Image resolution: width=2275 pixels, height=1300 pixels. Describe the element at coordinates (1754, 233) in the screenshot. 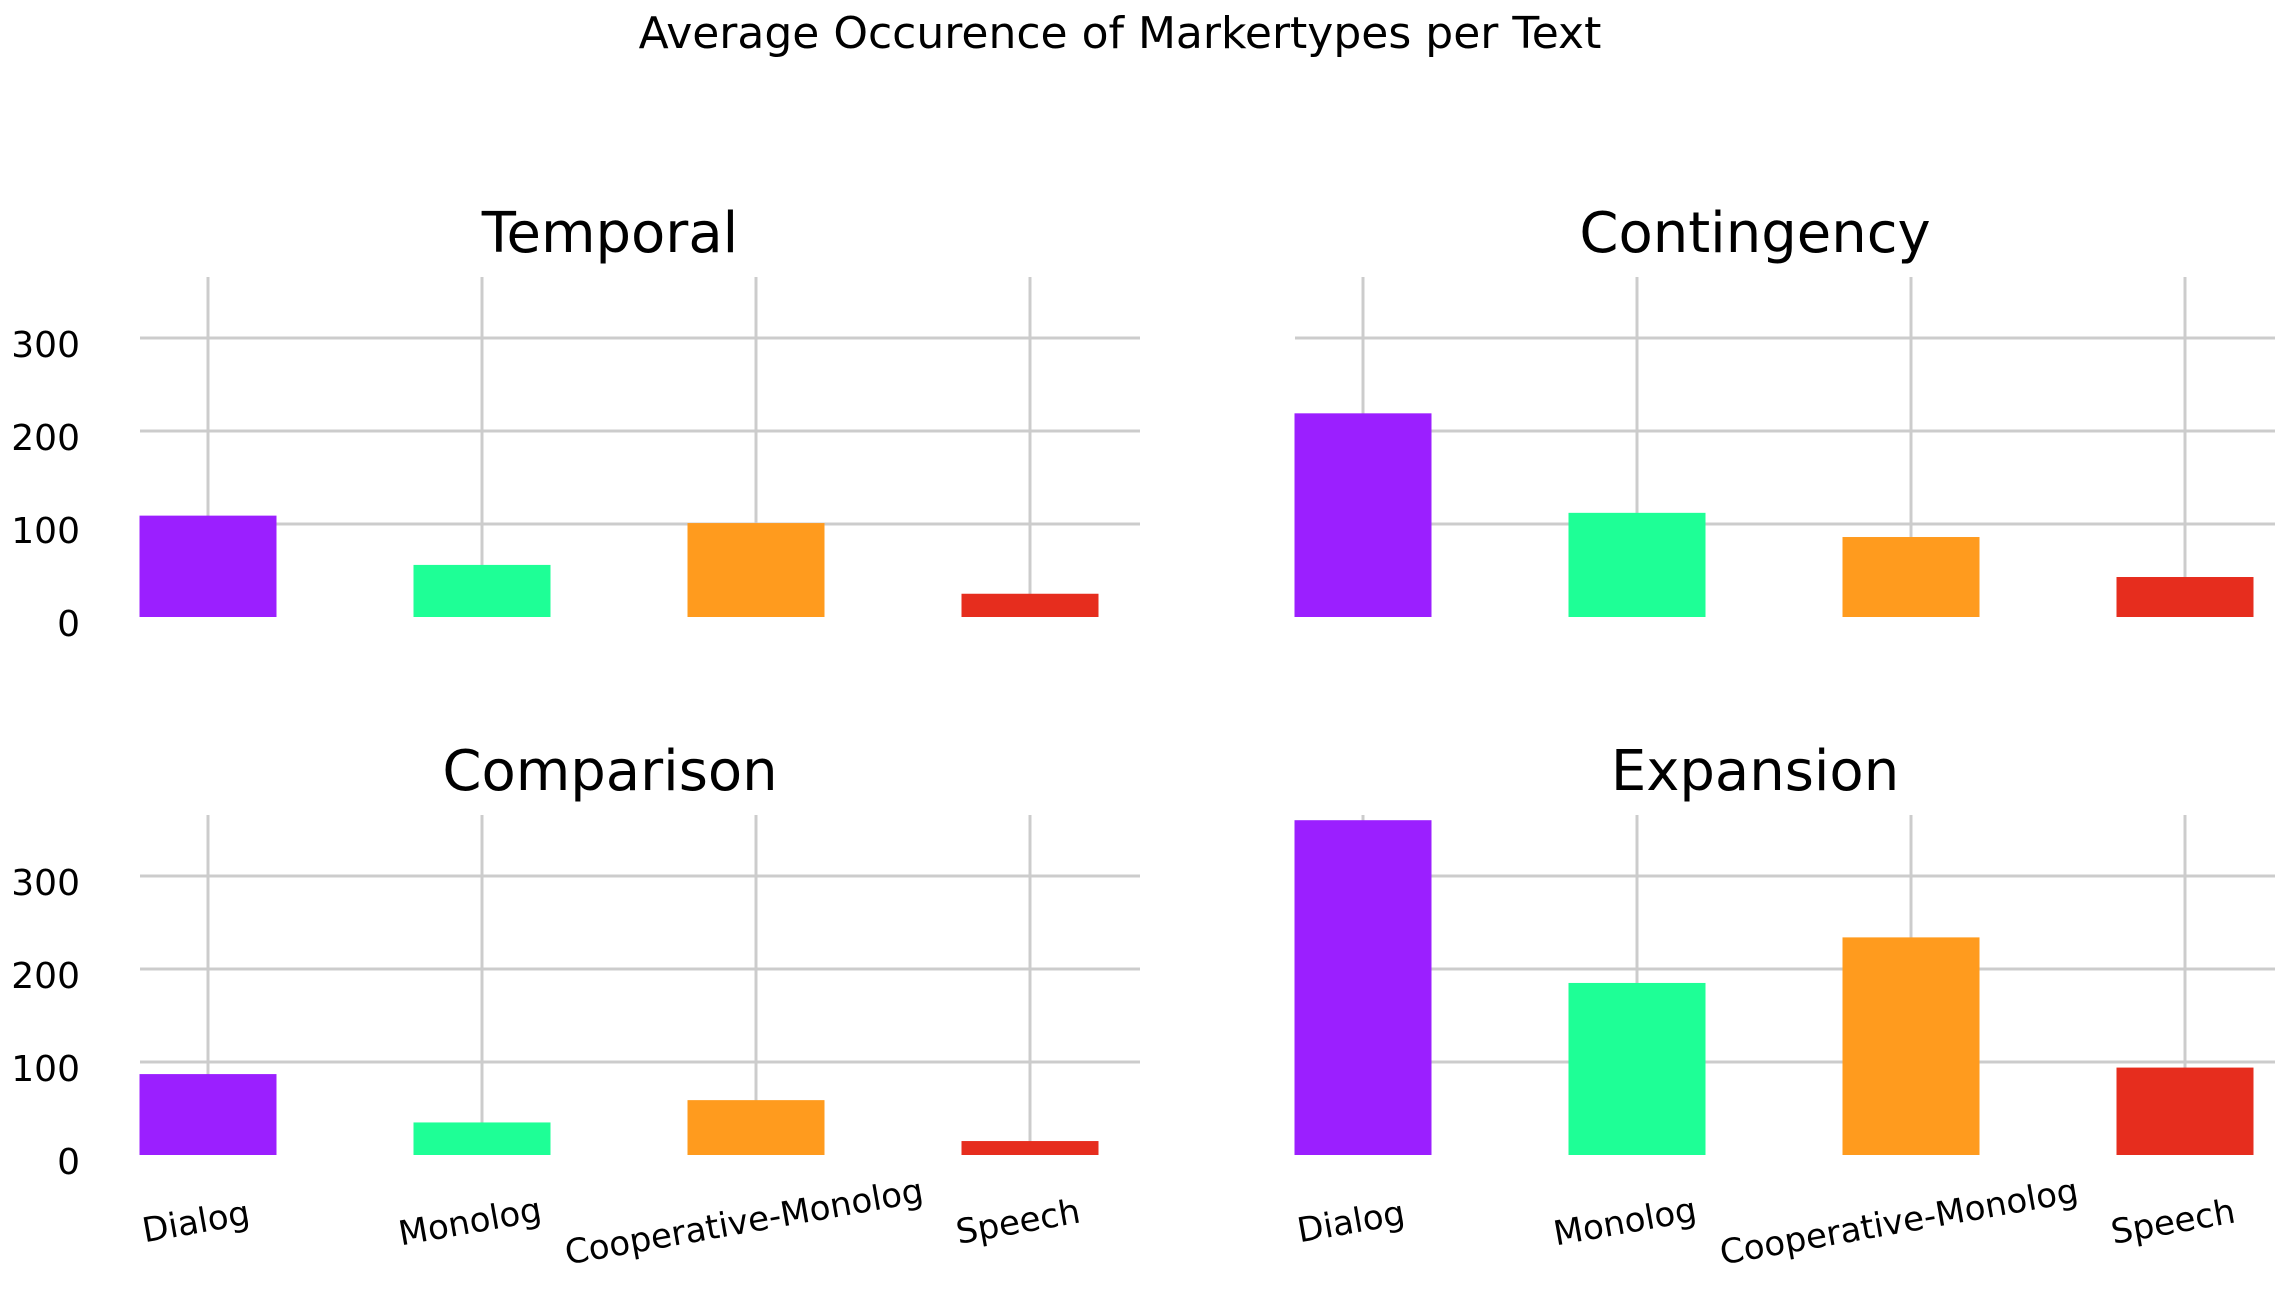

I see `panel-title: Contingency` at that location.